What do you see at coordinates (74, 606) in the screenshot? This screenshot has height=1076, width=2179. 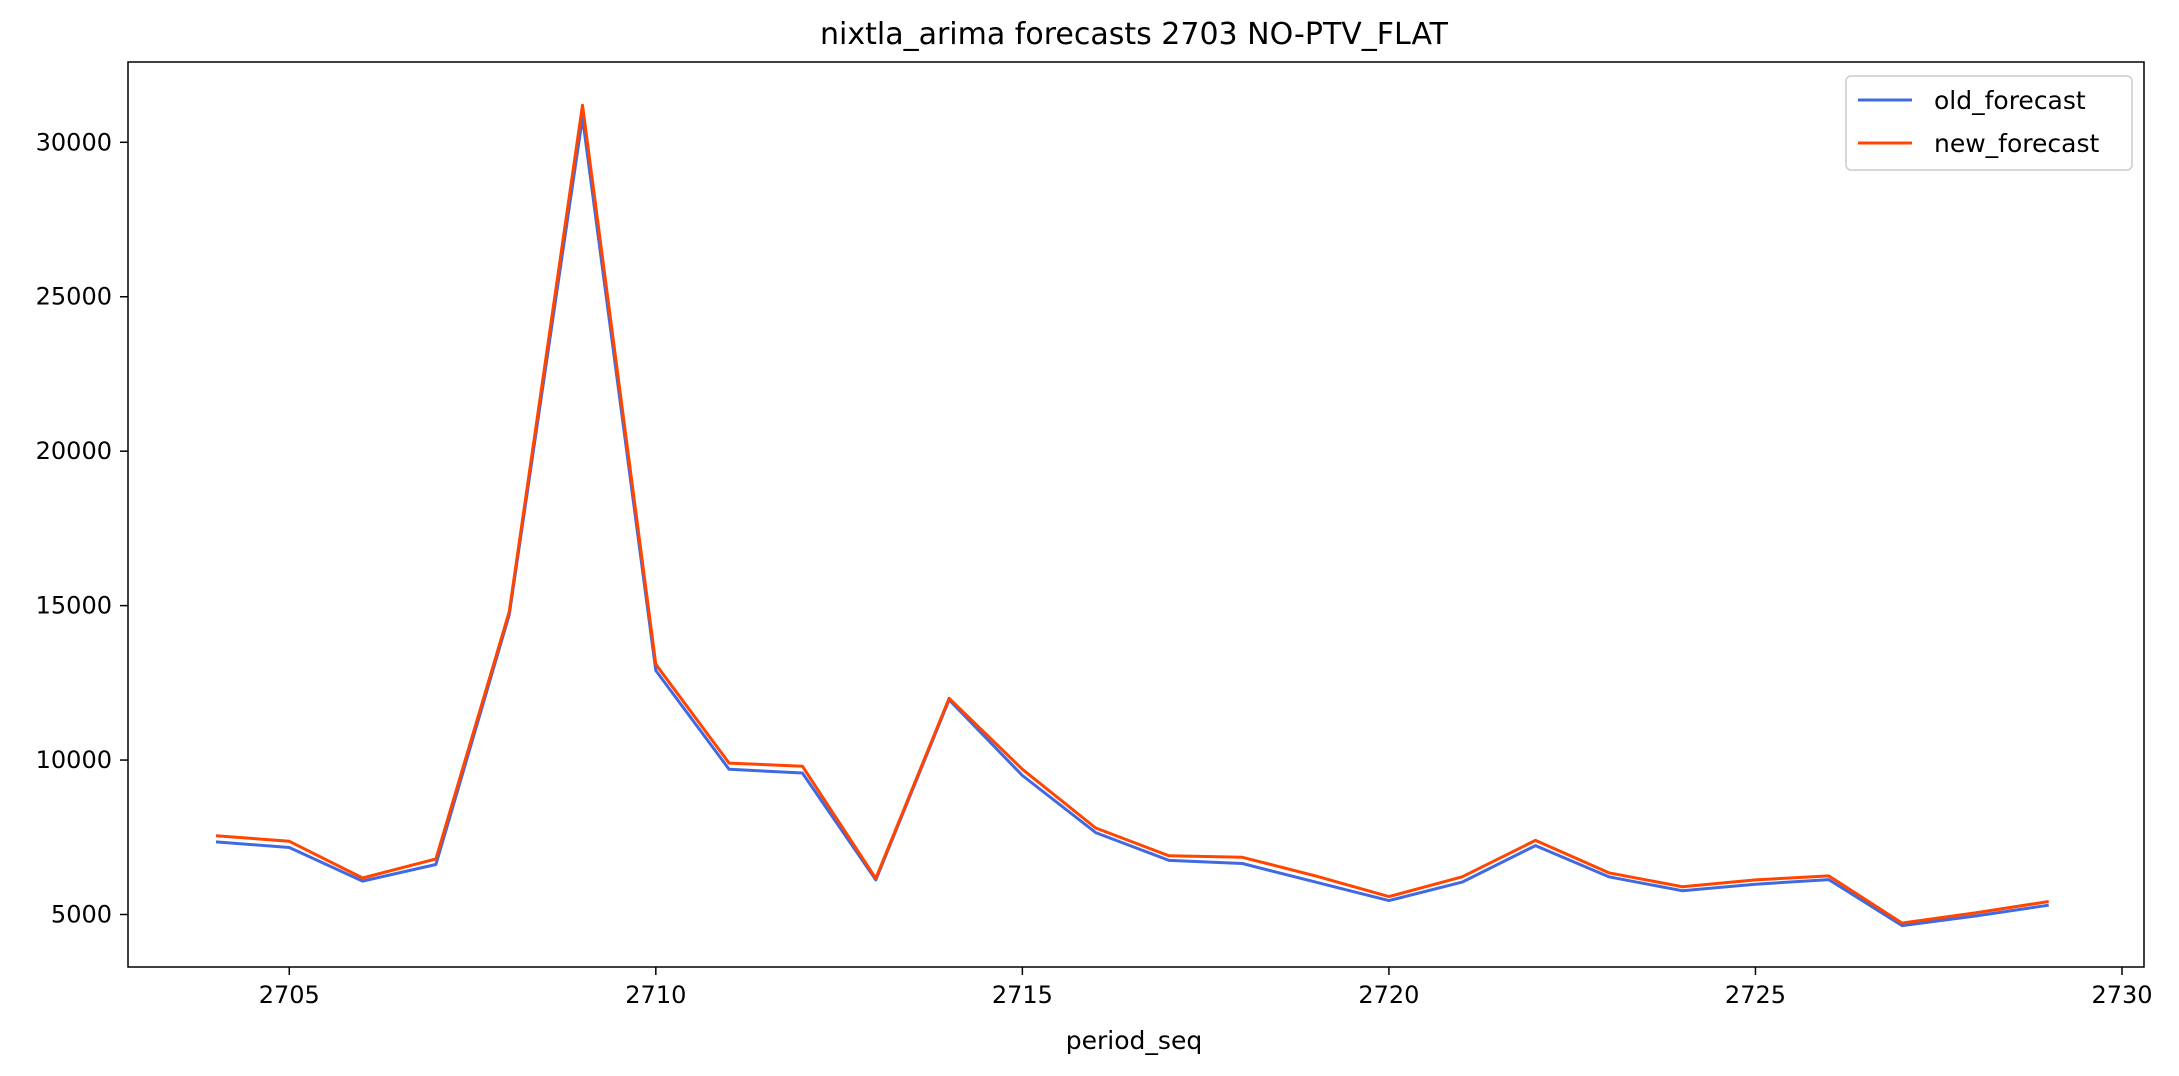 I see `y-tick-label: 15000` at bounding box center [74, 606].